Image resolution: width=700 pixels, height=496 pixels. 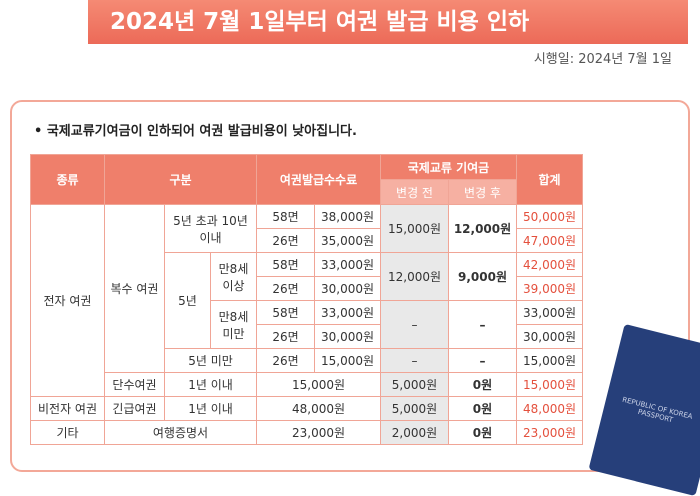 I want to click on table-cell: 2,000원, so click(x=414, y=432).